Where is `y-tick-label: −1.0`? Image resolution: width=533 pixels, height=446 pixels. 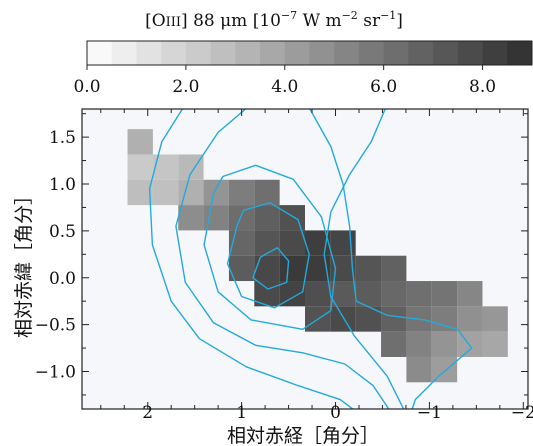
y-tick-label: −1.0 is located at coordinates (55, 373).